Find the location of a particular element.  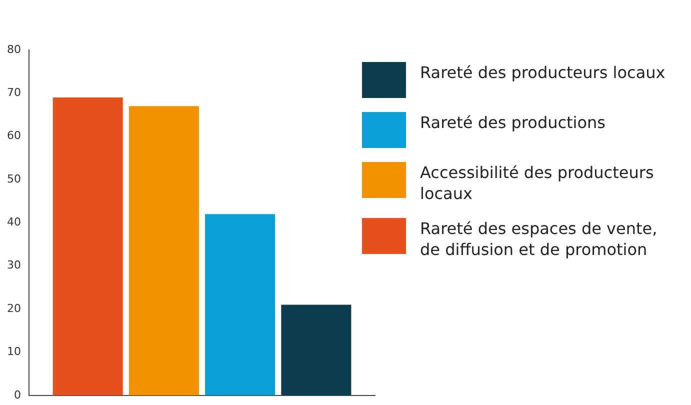

y-tick-label: 50 is located at coordinates (13, 179).